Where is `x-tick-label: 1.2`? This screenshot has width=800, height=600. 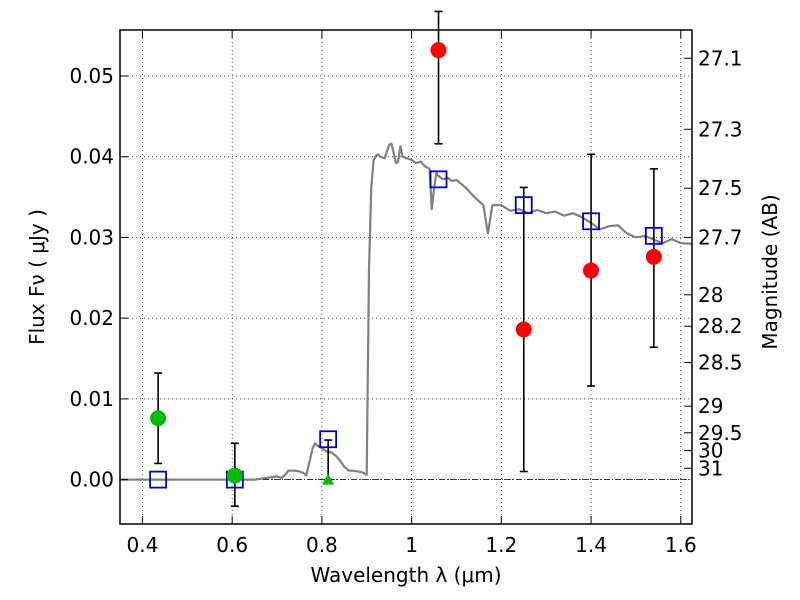 x-tick-label: 1.2 is located at coordinates (501, 545).